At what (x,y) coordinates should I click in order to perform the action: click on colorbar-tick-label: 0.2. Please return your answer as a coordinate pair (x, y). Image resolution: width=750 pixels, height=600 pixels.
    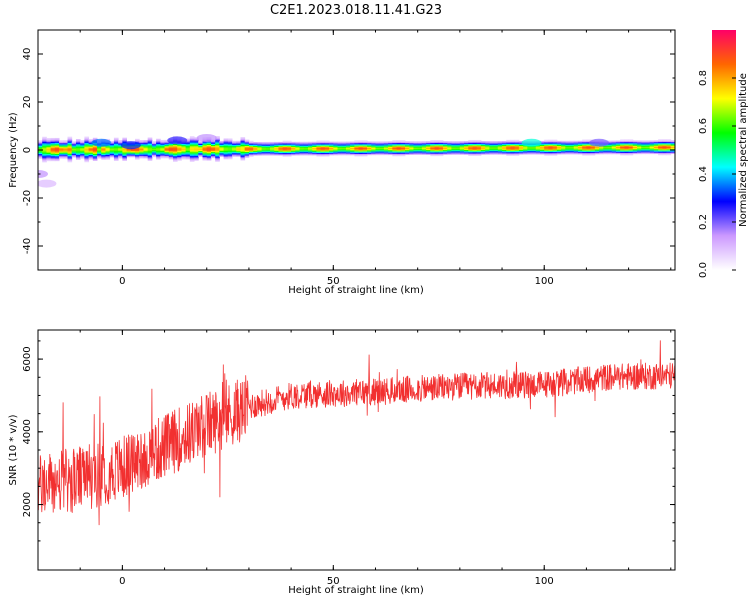
    Looking at the image, I should click on (703, 222).